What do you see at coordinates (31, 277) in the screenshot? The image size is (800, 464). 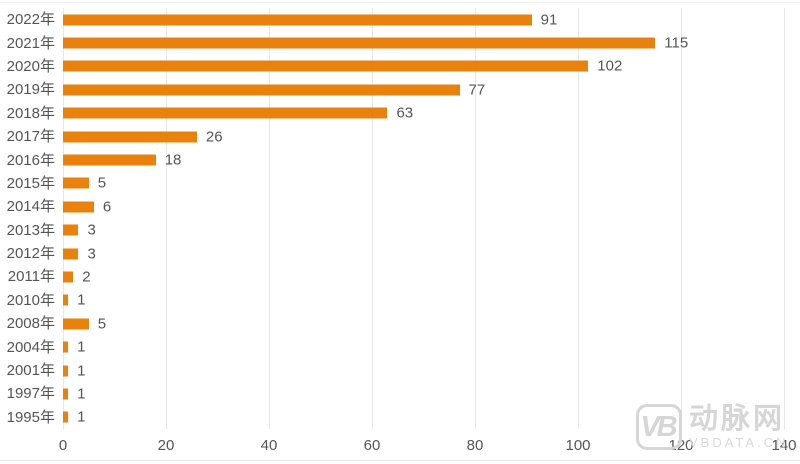 I see `category-label: 2011年` at bounding box center [31, 277].